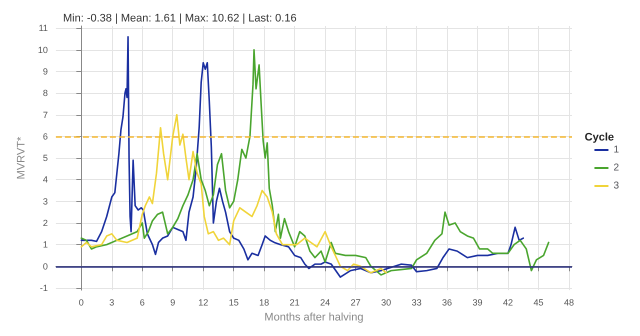  What do you see at coordinates (616, 150) in the screenshot?
I see `legend-label: 1` at bounding box center [616, 150].